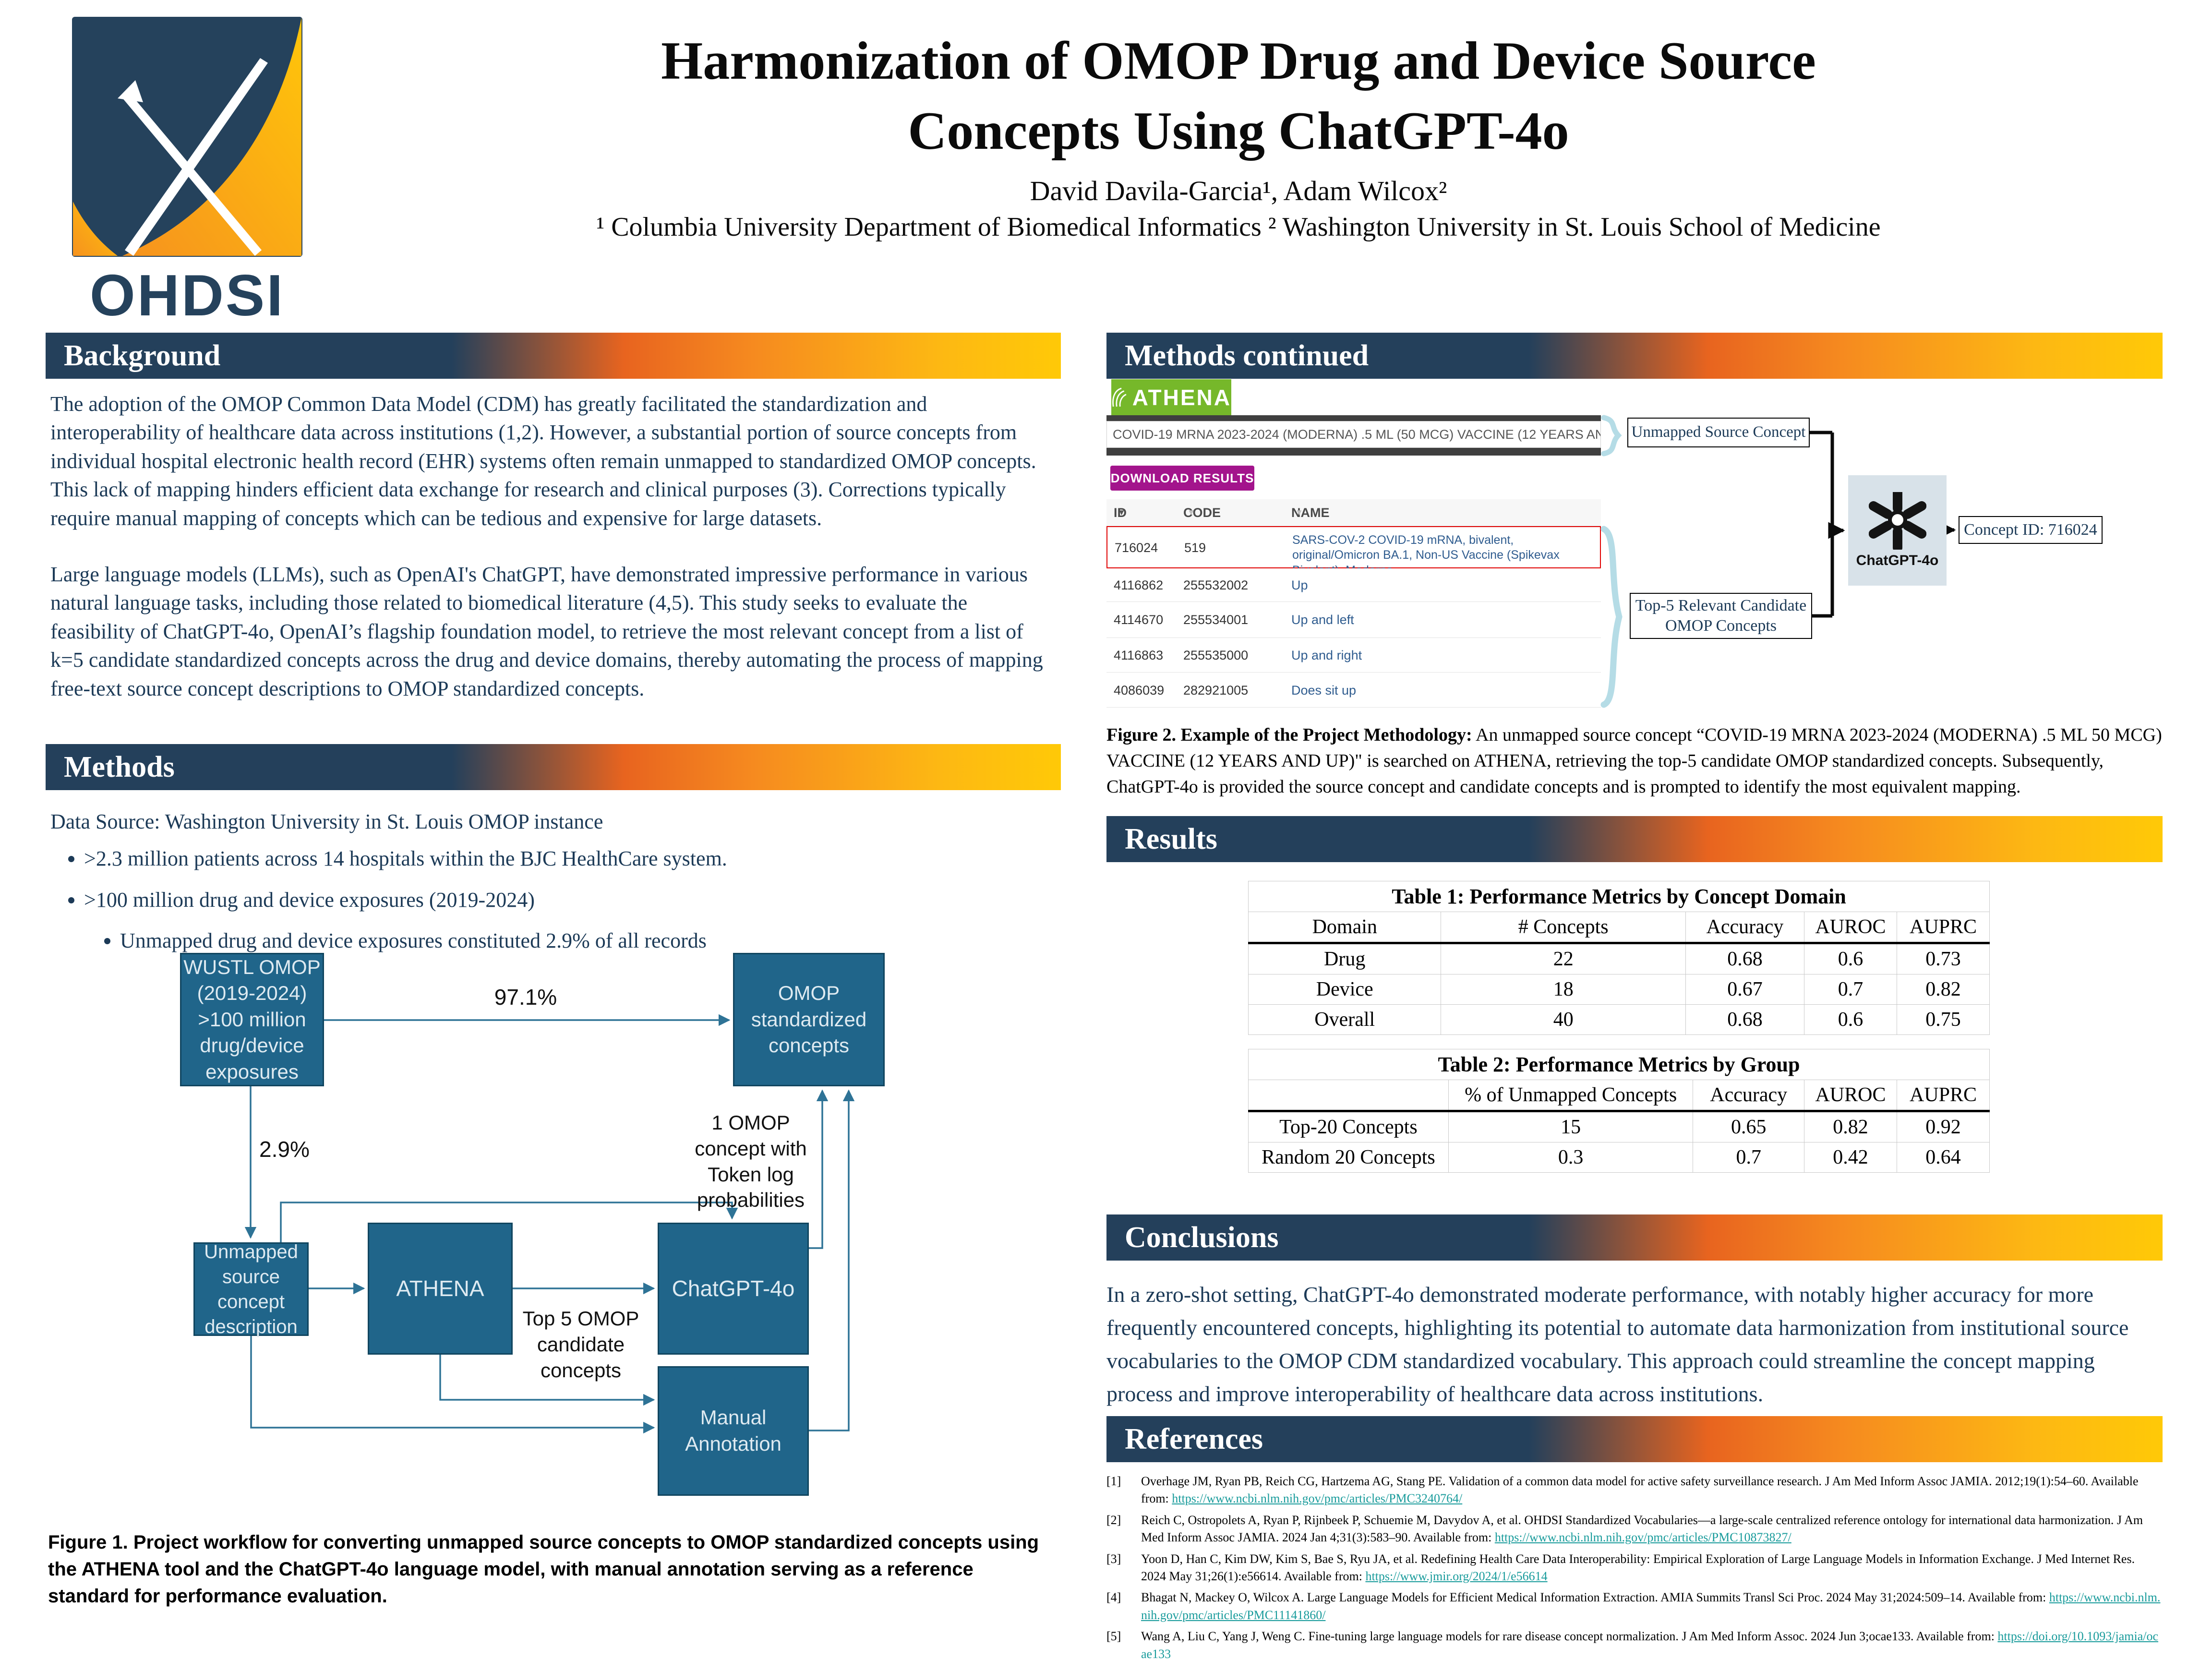 The width and height of the screenshot is (2212, 1659). I want to click on table1-header-domain: Domain, so click(1345, 928).